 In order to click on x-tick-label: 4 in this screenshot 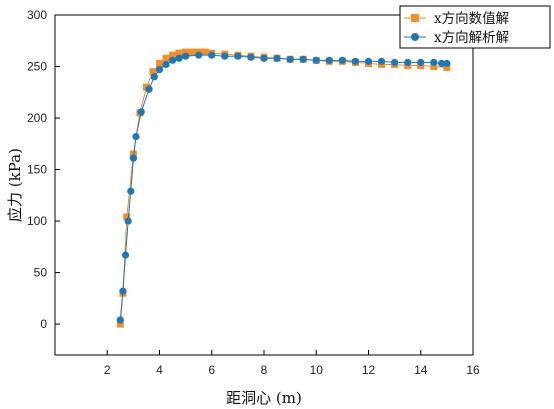, I will do `click(159, 370)`.